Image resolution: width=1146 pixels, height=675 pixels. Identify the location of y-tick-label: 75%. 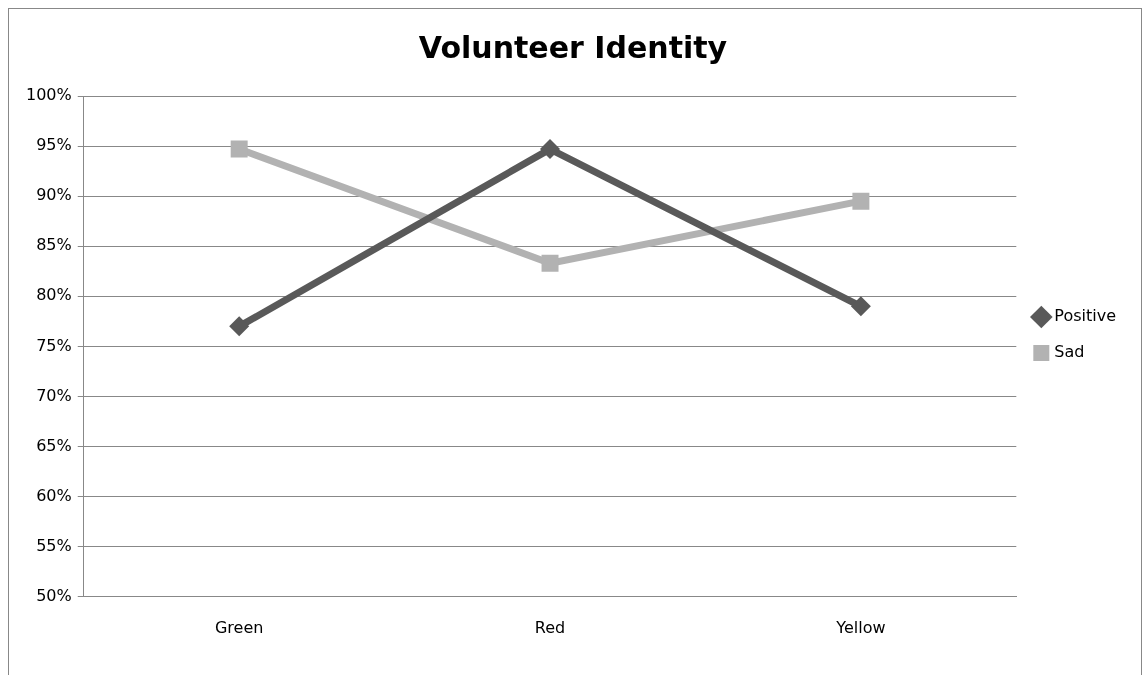
(54, 345).